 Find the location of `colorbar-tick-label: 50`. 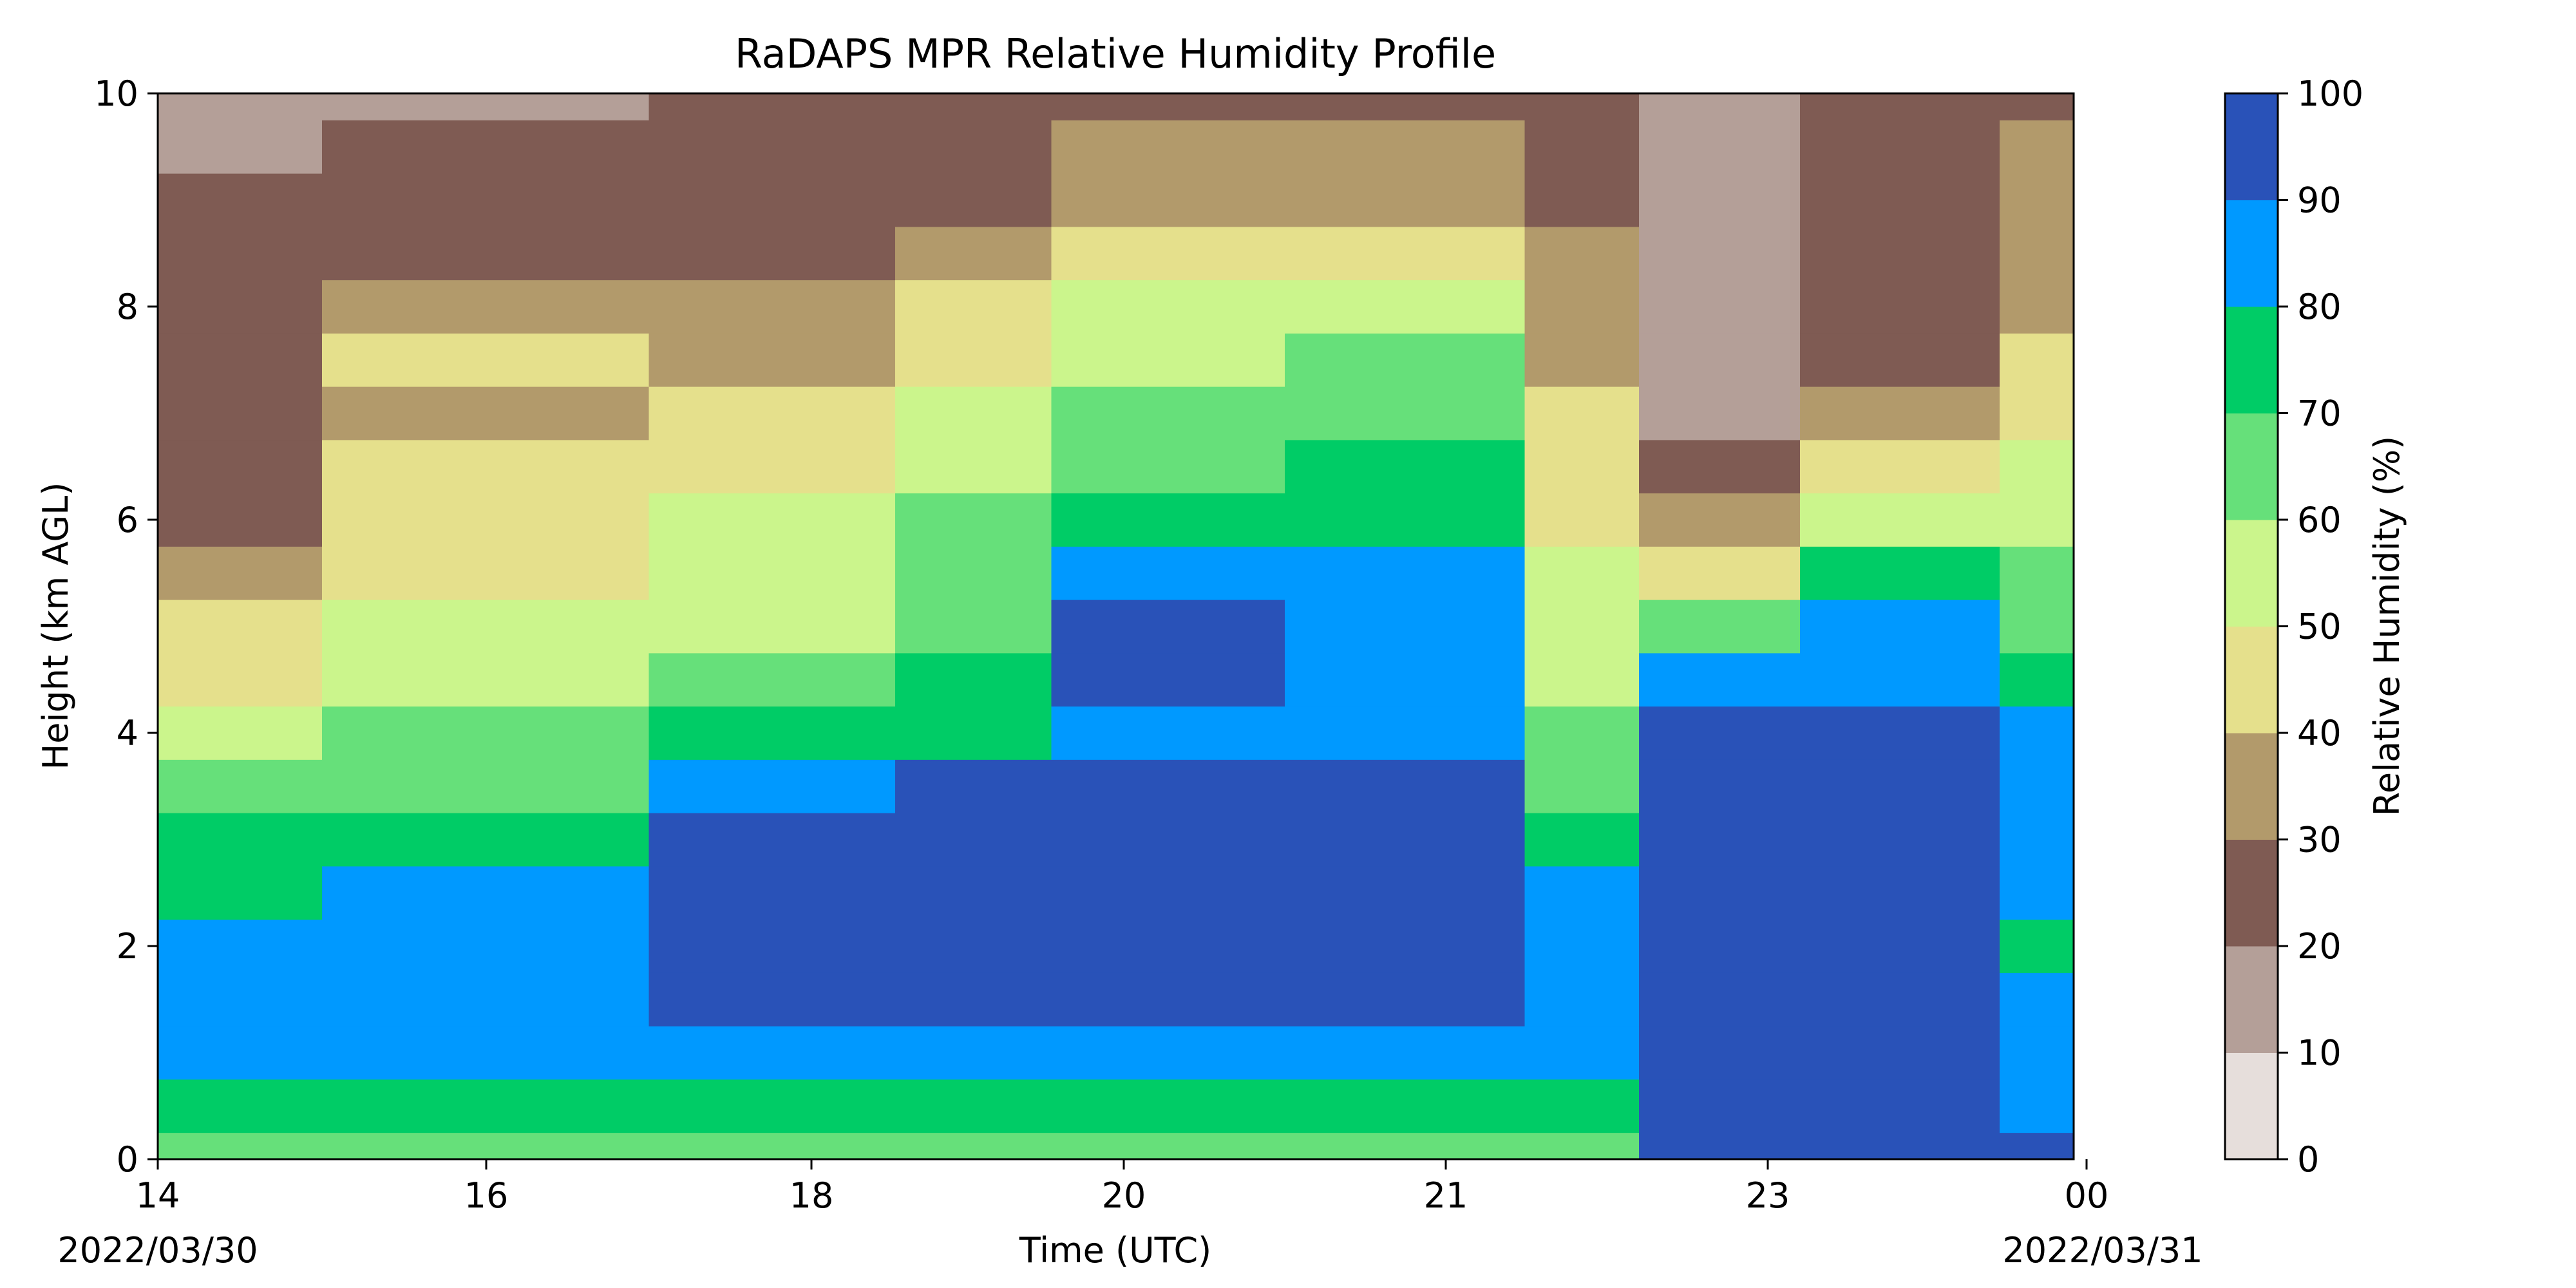

colorbar-tick-label: 50 is located at coordinates (2319, 627).